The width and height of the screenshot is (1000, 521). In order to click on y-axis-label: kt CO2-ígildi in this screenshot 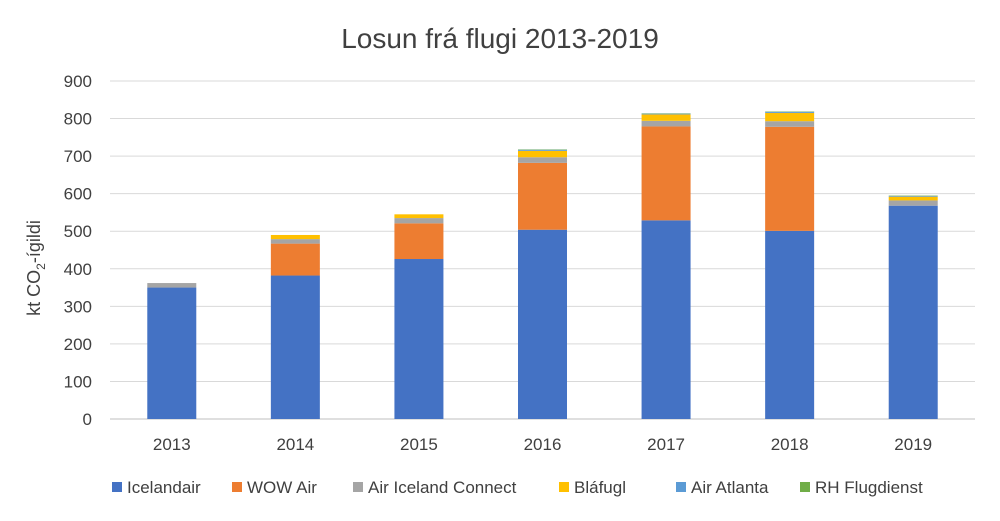, I will do `click(36, 268)`.